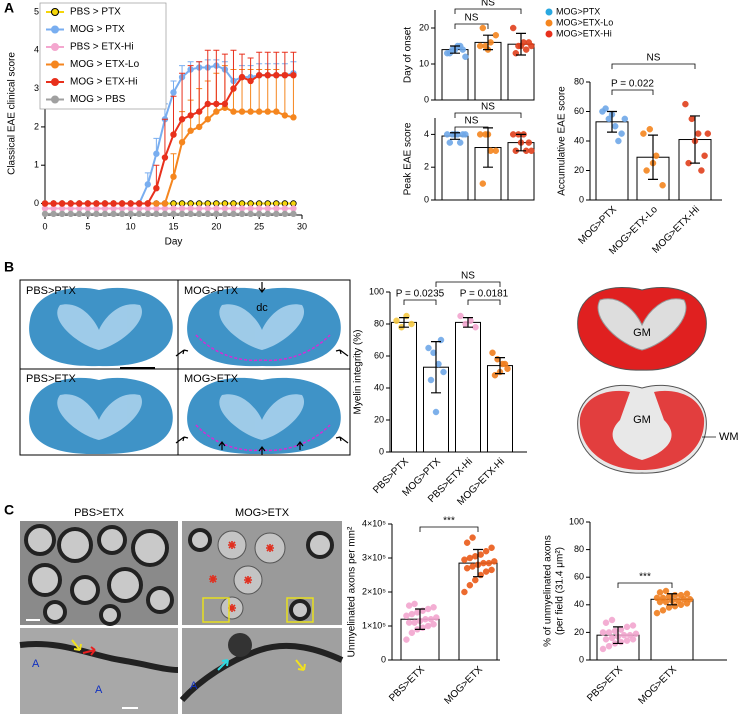 Image resolution: width=744 pixels, height=725 pixels. What do you see at coordinates (408, 55) in the screenshot?
I see `y-axis-label: Day of onset` at bounding box center [408, 55].